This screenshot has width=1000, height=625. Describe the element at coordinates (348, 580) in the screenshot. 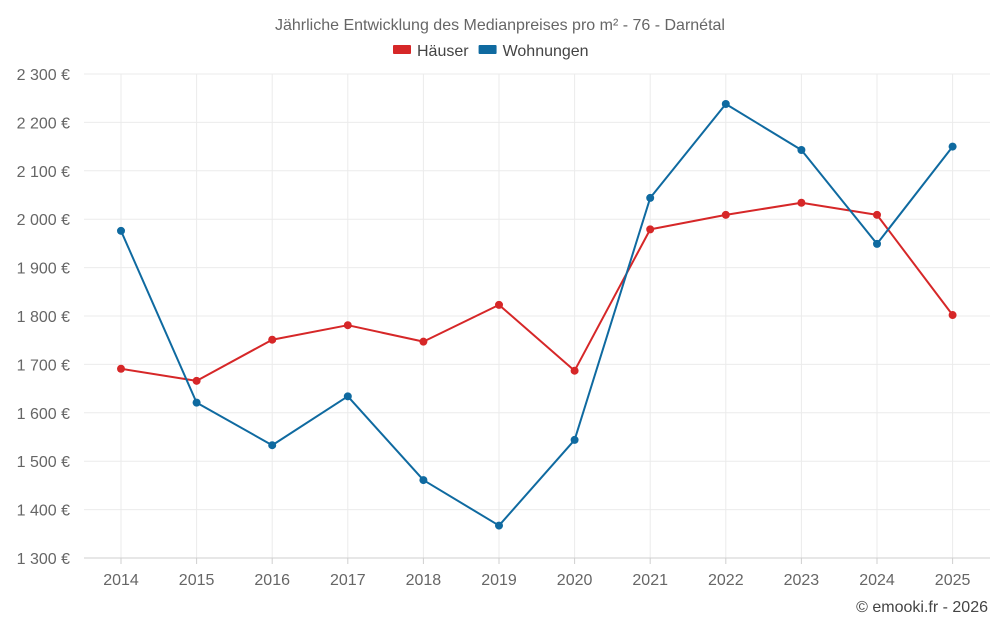

I see `x-tick-label: 2017` at that location.